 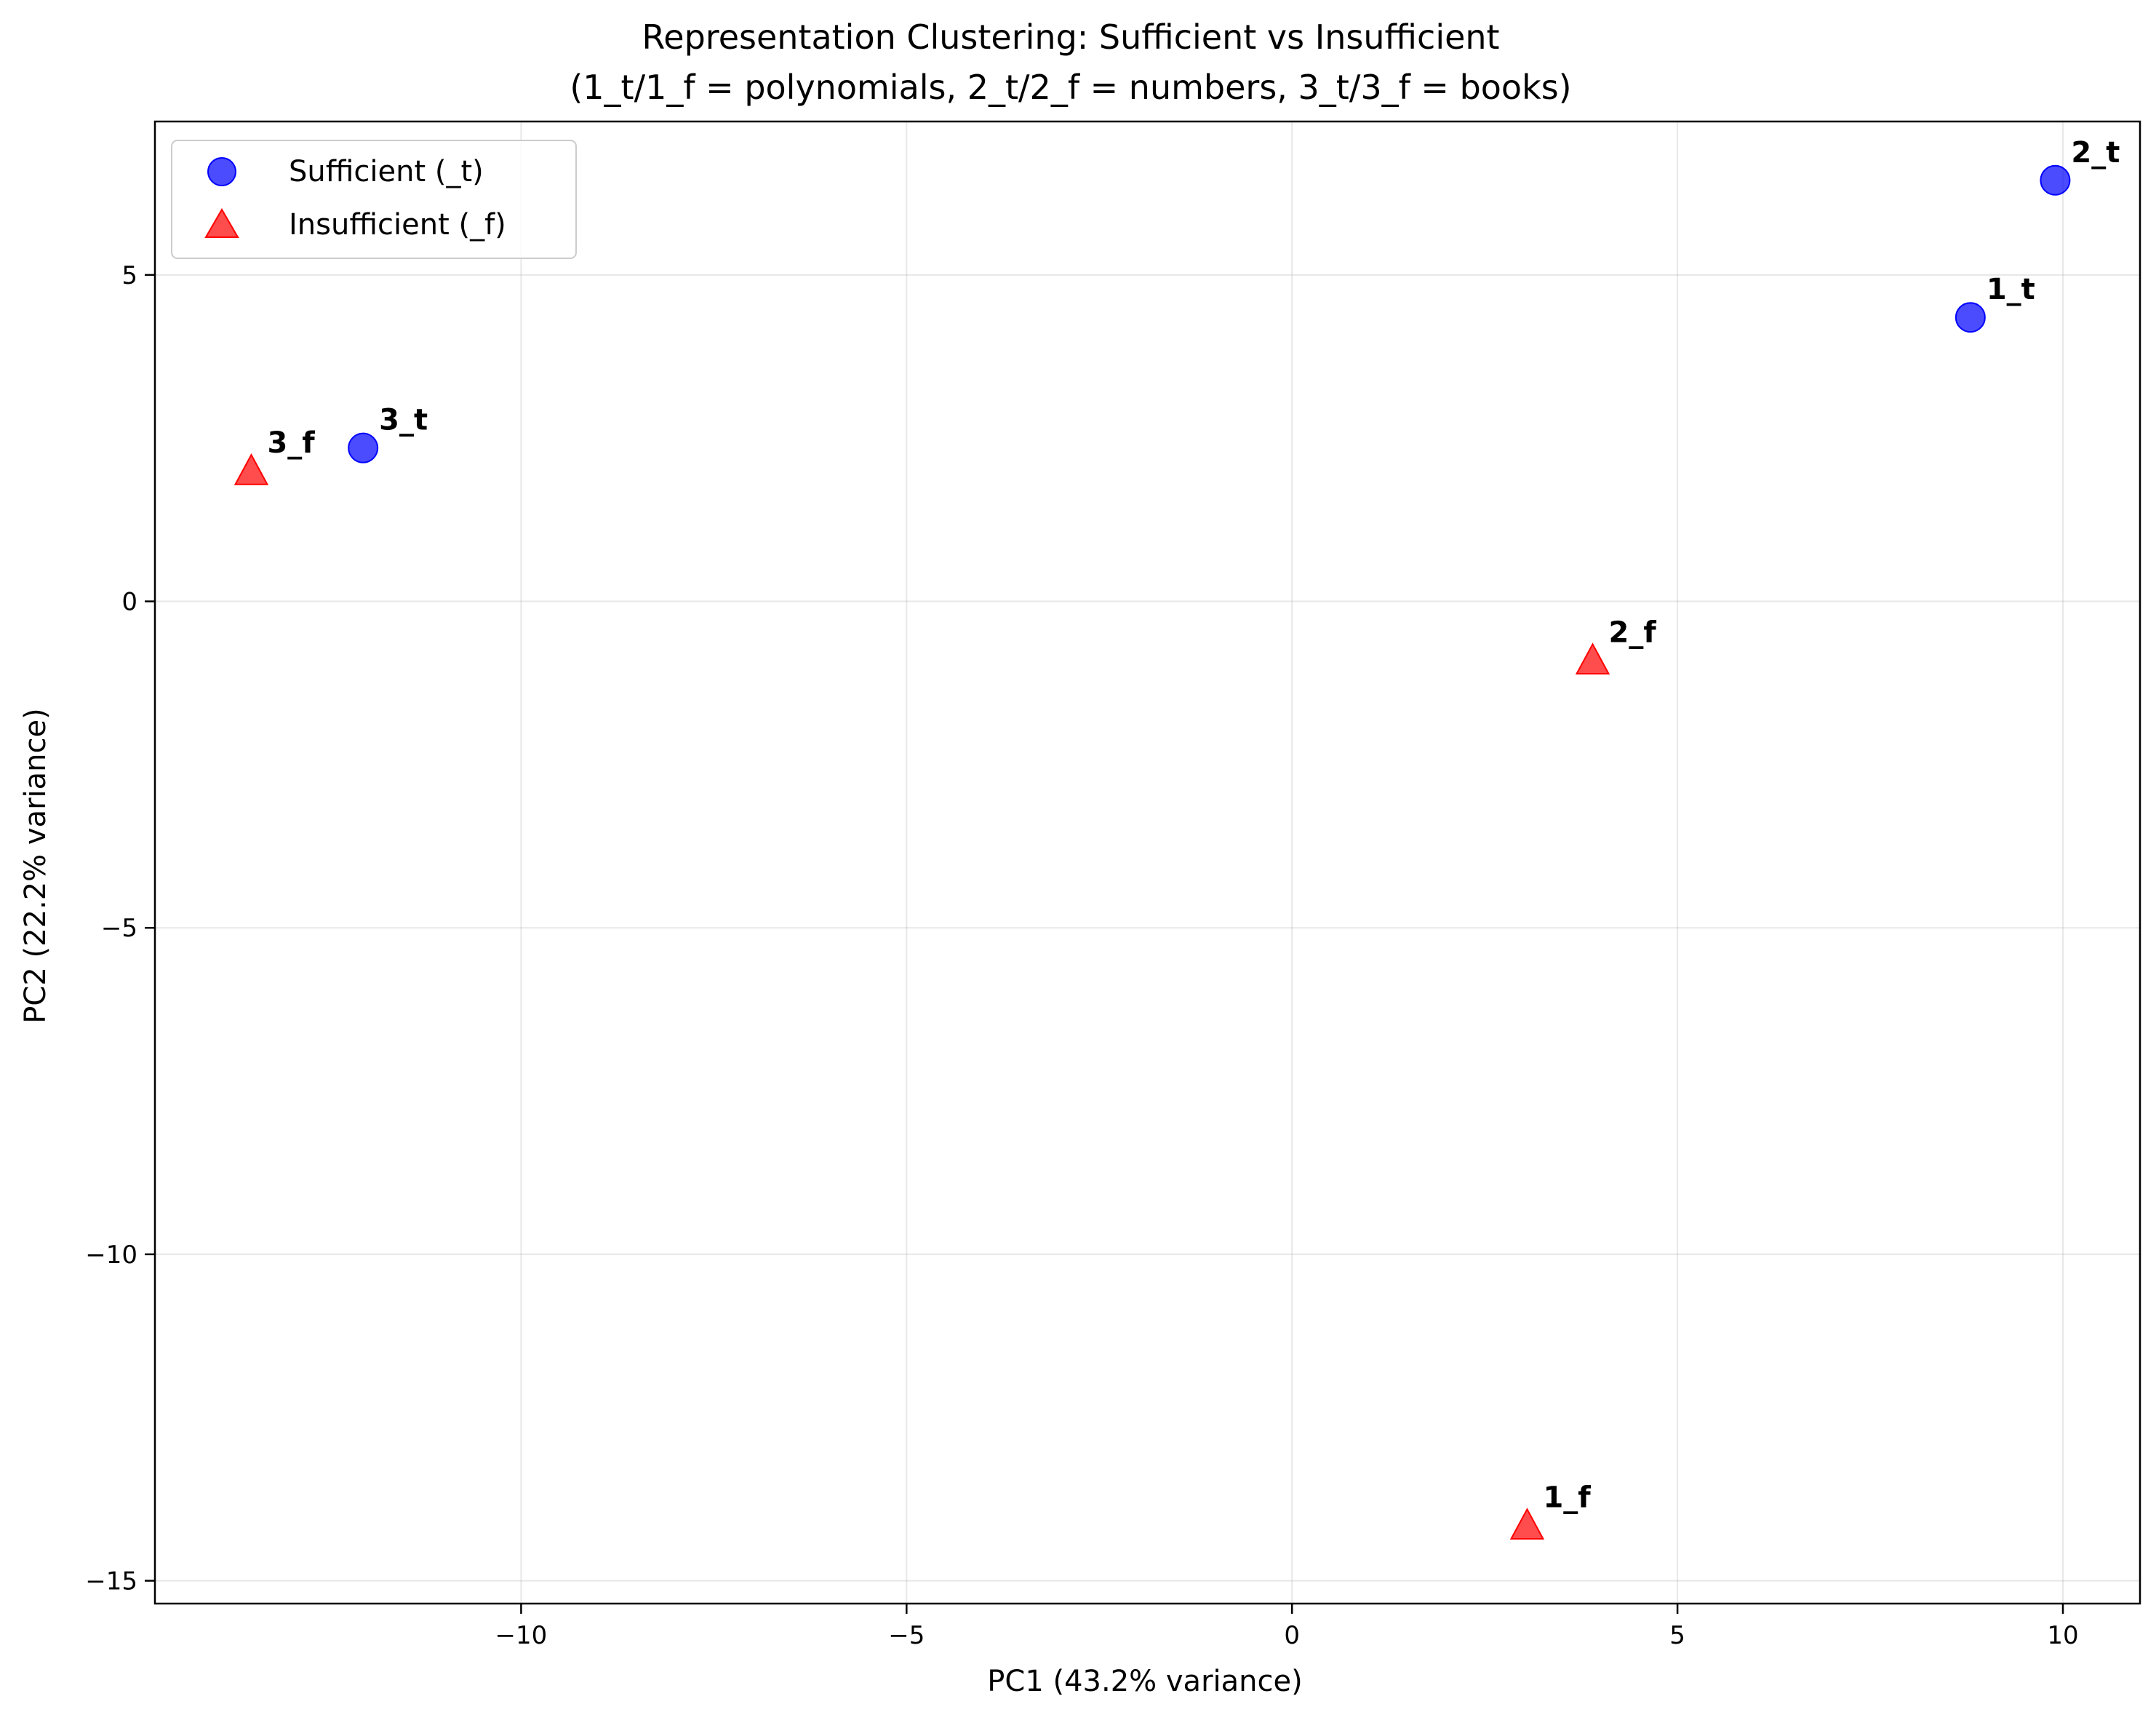 What do you see at coordinates (1971, 318) in the screenshot?
I see `point-1_t` at bounding box center [1971, 318].